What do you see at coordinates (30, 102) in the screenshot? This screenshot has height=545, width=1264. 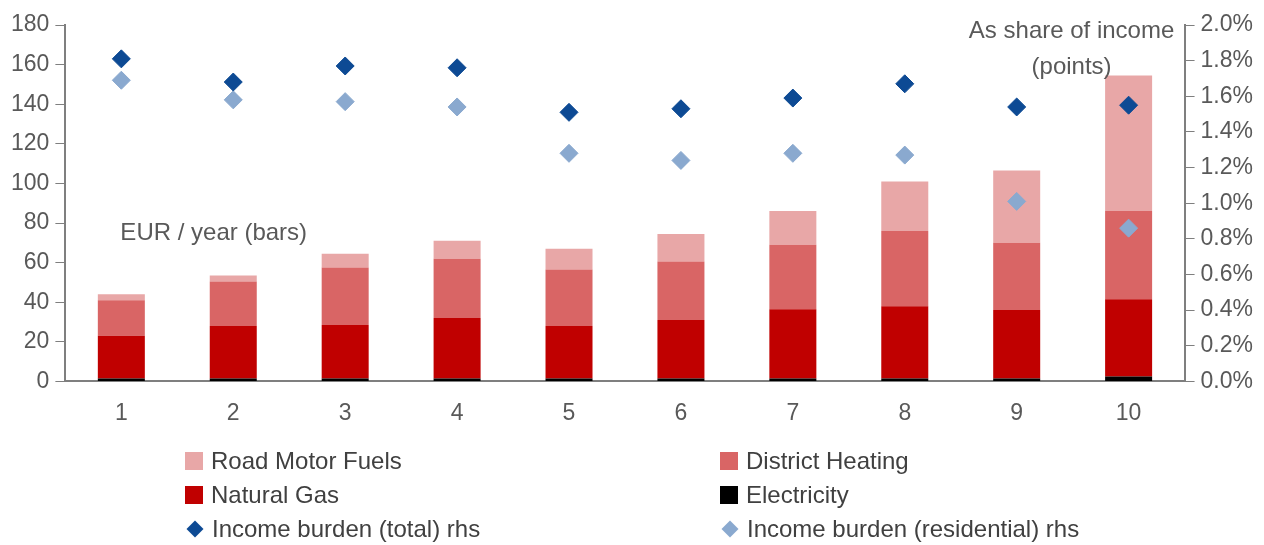 I see `y-tick-label: 140` at bounding box center [30, 102].